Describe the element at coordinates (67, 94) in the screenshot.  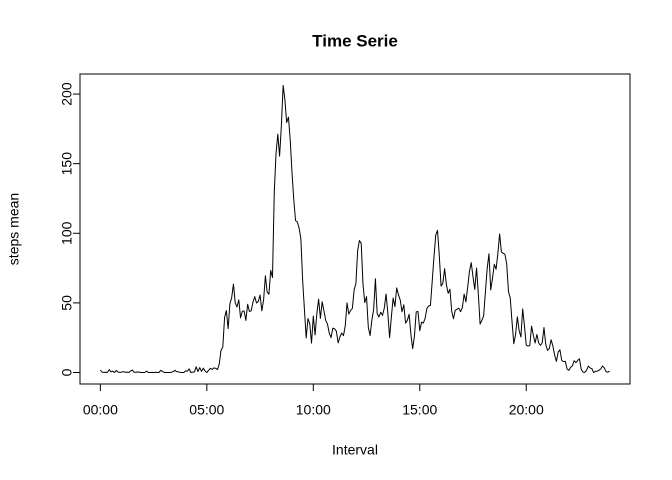
I see `y-tick-label: 200` at that location.